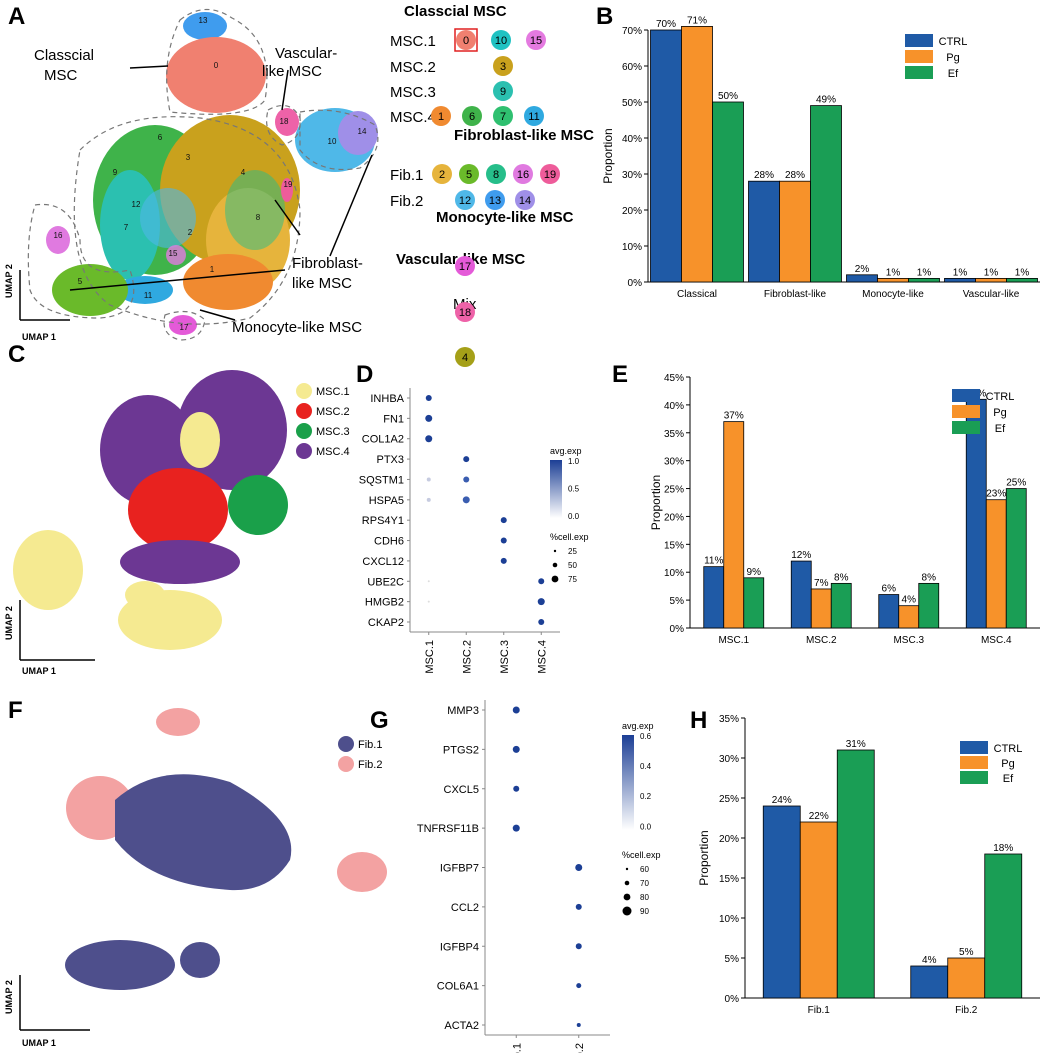 The width and height of the screenshot is (1052, 1053). What do you see at coordinates (66, 65) in the screenshot?
I see `annotation-classical: Classcial MSC` at bounding box center [66, 65].